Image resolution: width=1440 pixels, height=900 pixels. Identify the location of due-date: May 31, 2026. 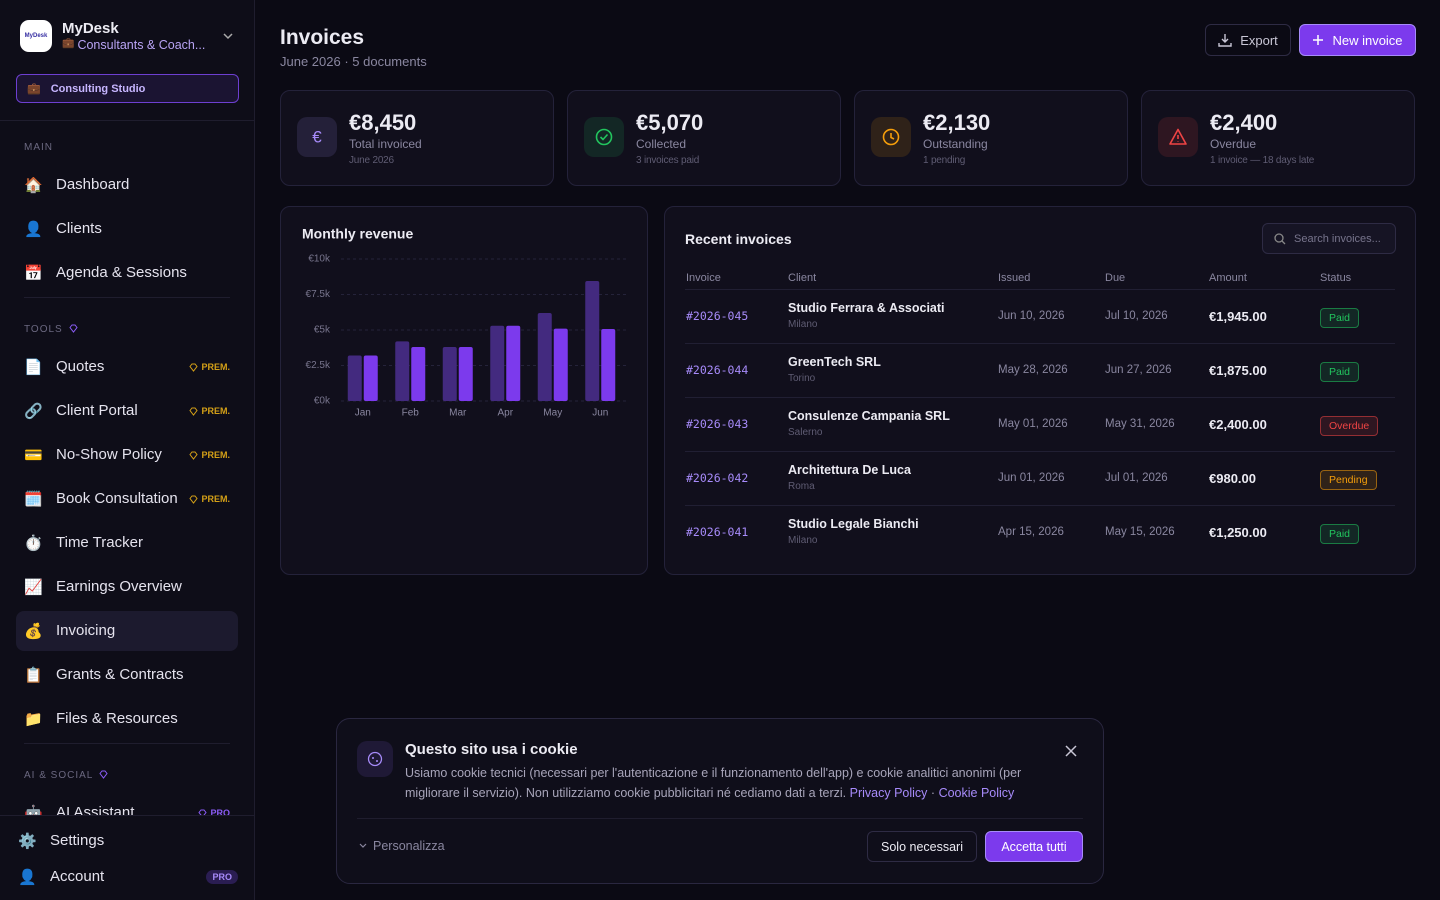
(1140, 424).